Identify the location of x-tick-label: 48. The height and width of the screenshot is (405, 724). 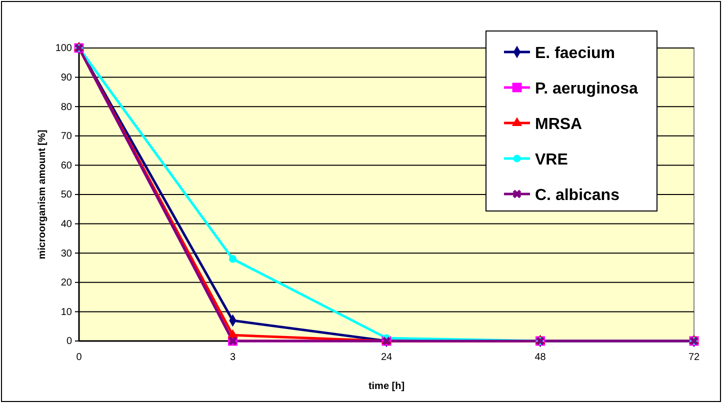
(540, 358).